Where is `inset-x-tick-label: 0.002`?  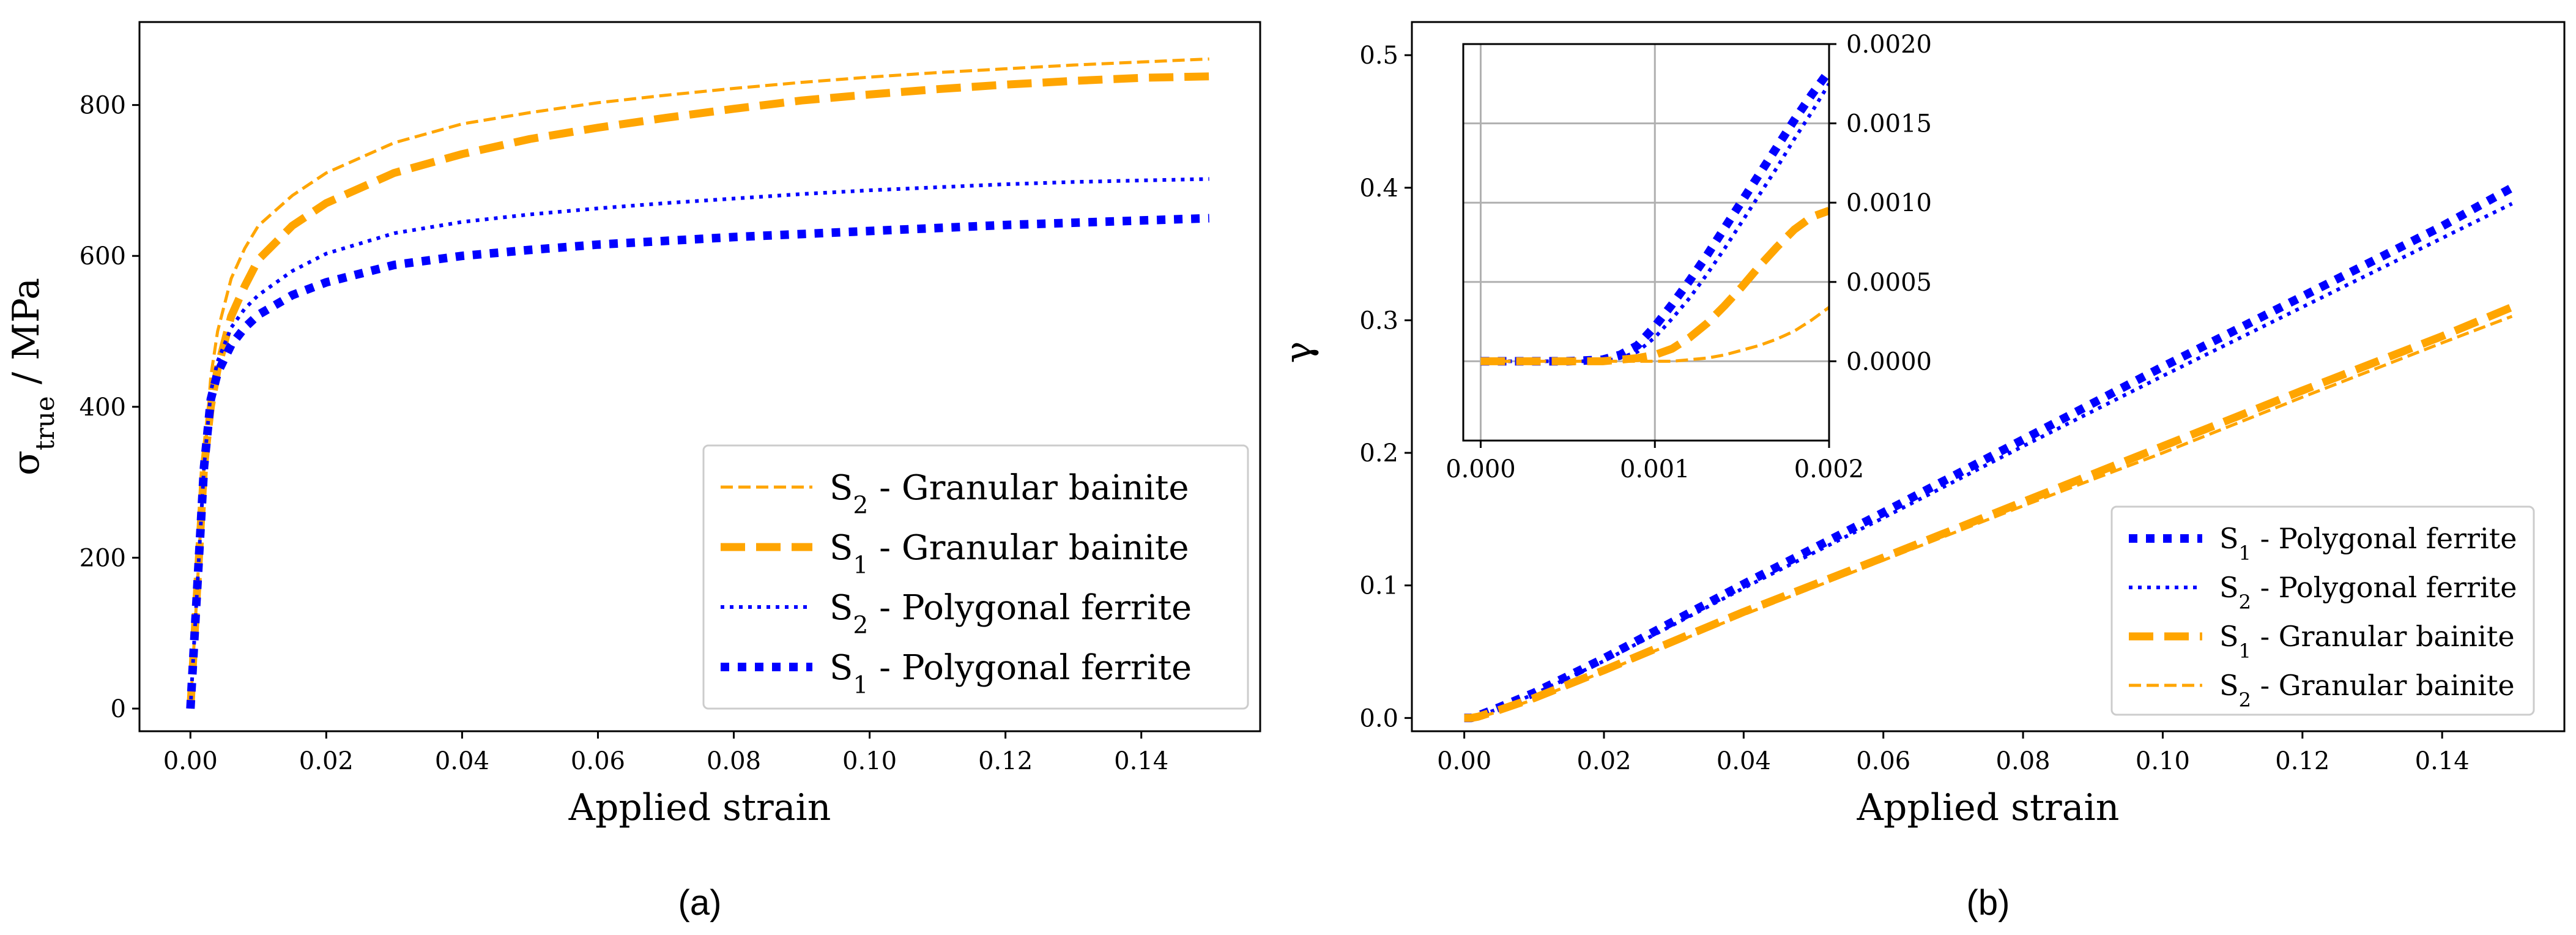 inset-x-tick-label: 0.002 is located at coordinates (1829, 469).